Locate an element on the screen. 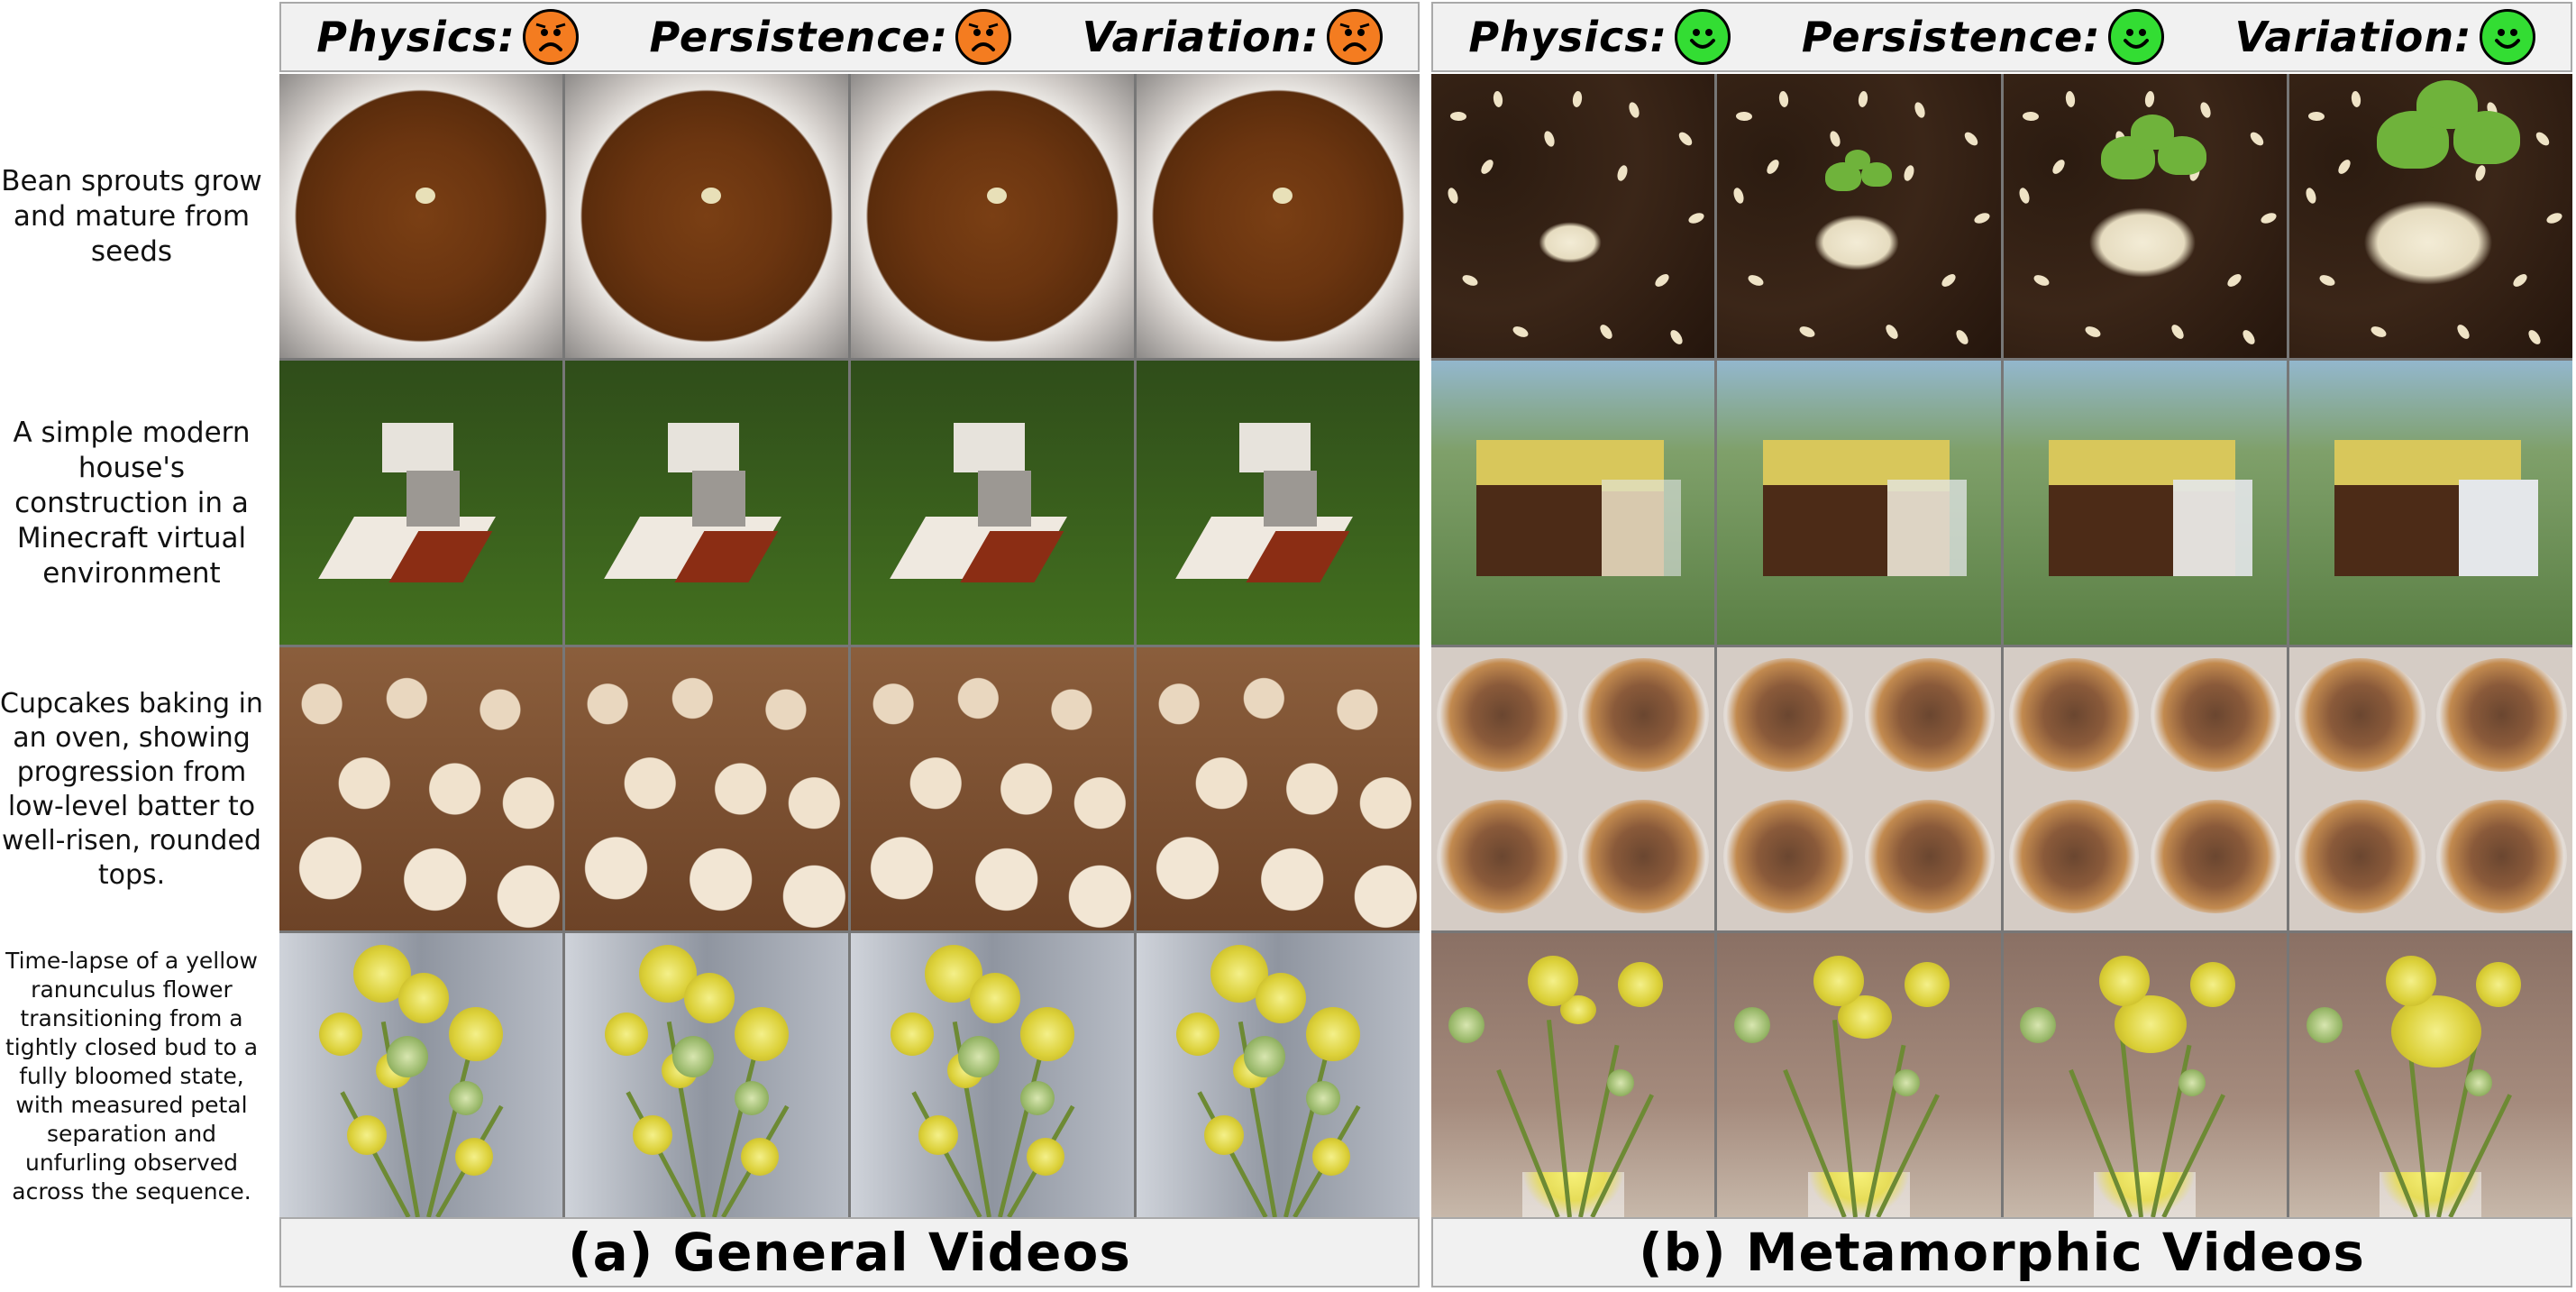 The height and width of the screenshot is (1292, 2576). caption-text: (b) Metamorphic Videos is located at coordinates (2002, 1252).